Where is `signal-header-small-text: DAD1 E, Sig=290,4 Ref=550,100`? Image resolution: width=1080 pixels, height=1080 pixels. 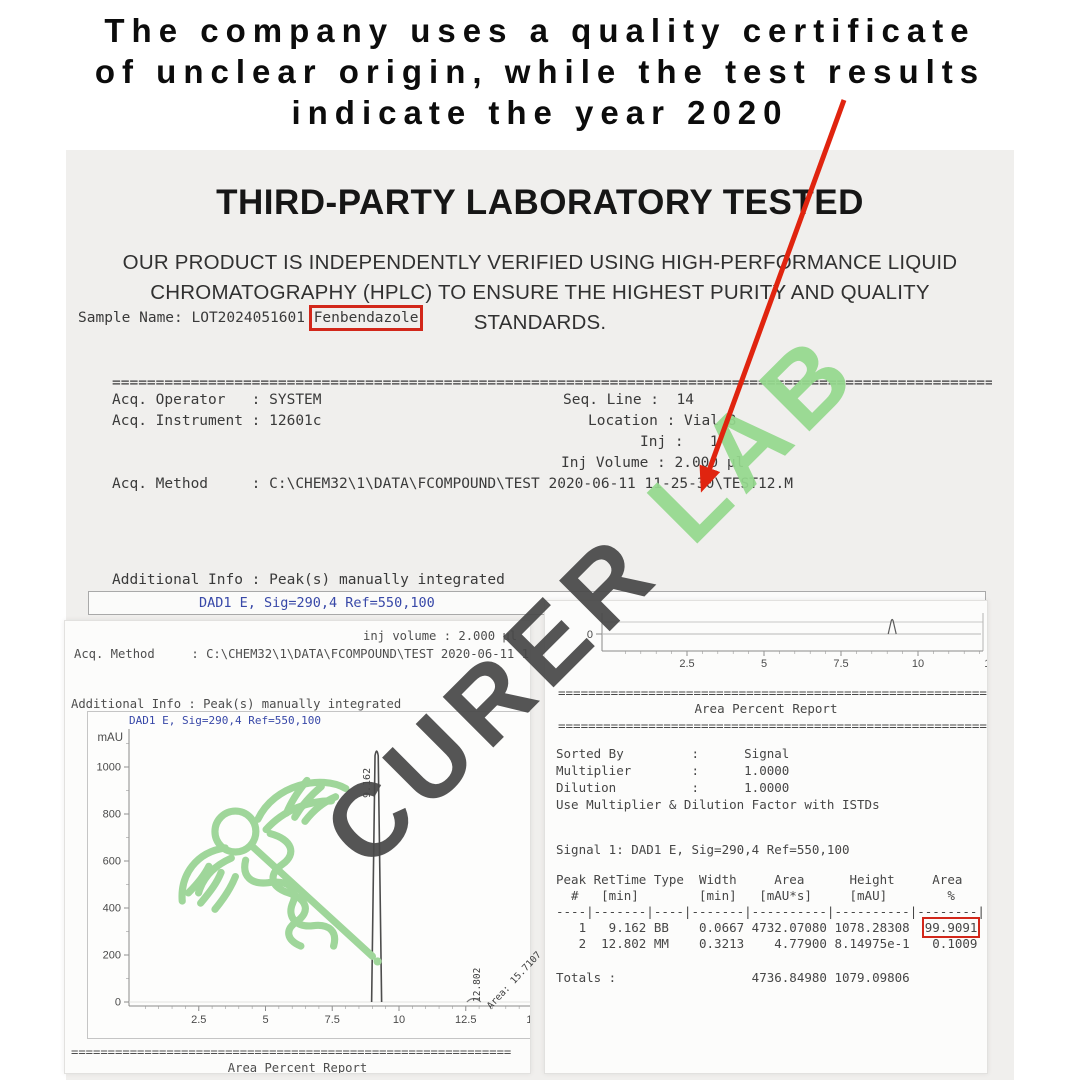 signal-header-small-text: DAD1 E, Sig=290,4 Ref=550,100 is located at coordinates (225, 720).